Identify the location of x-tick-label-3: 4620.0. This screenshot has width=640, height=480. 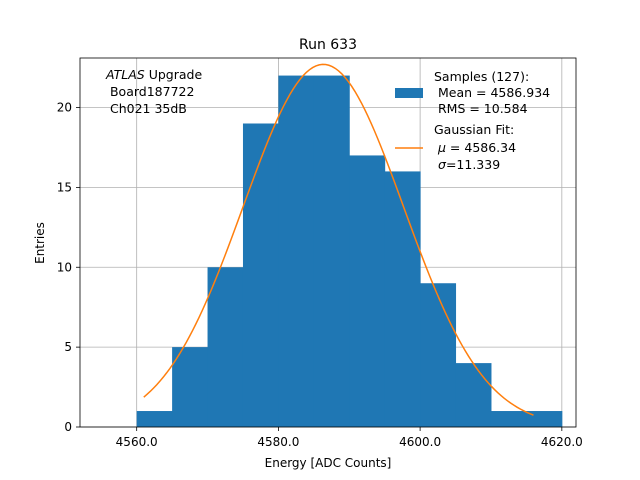
(562, 442).